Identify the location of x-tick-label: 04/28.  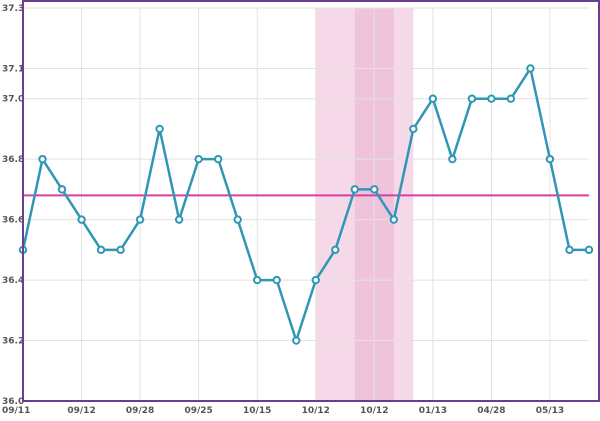
(491, 411).